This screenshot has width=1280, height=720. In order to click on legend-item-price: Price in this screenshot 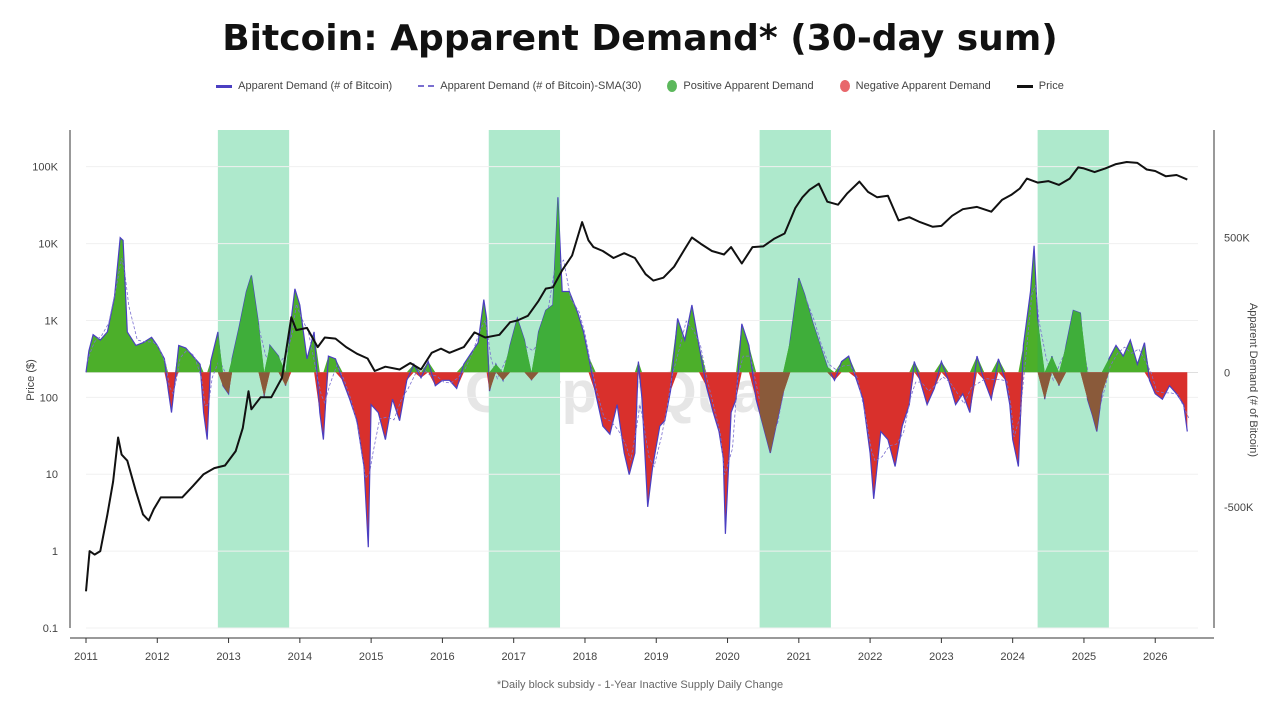, I will do `click(1040, 86)`.